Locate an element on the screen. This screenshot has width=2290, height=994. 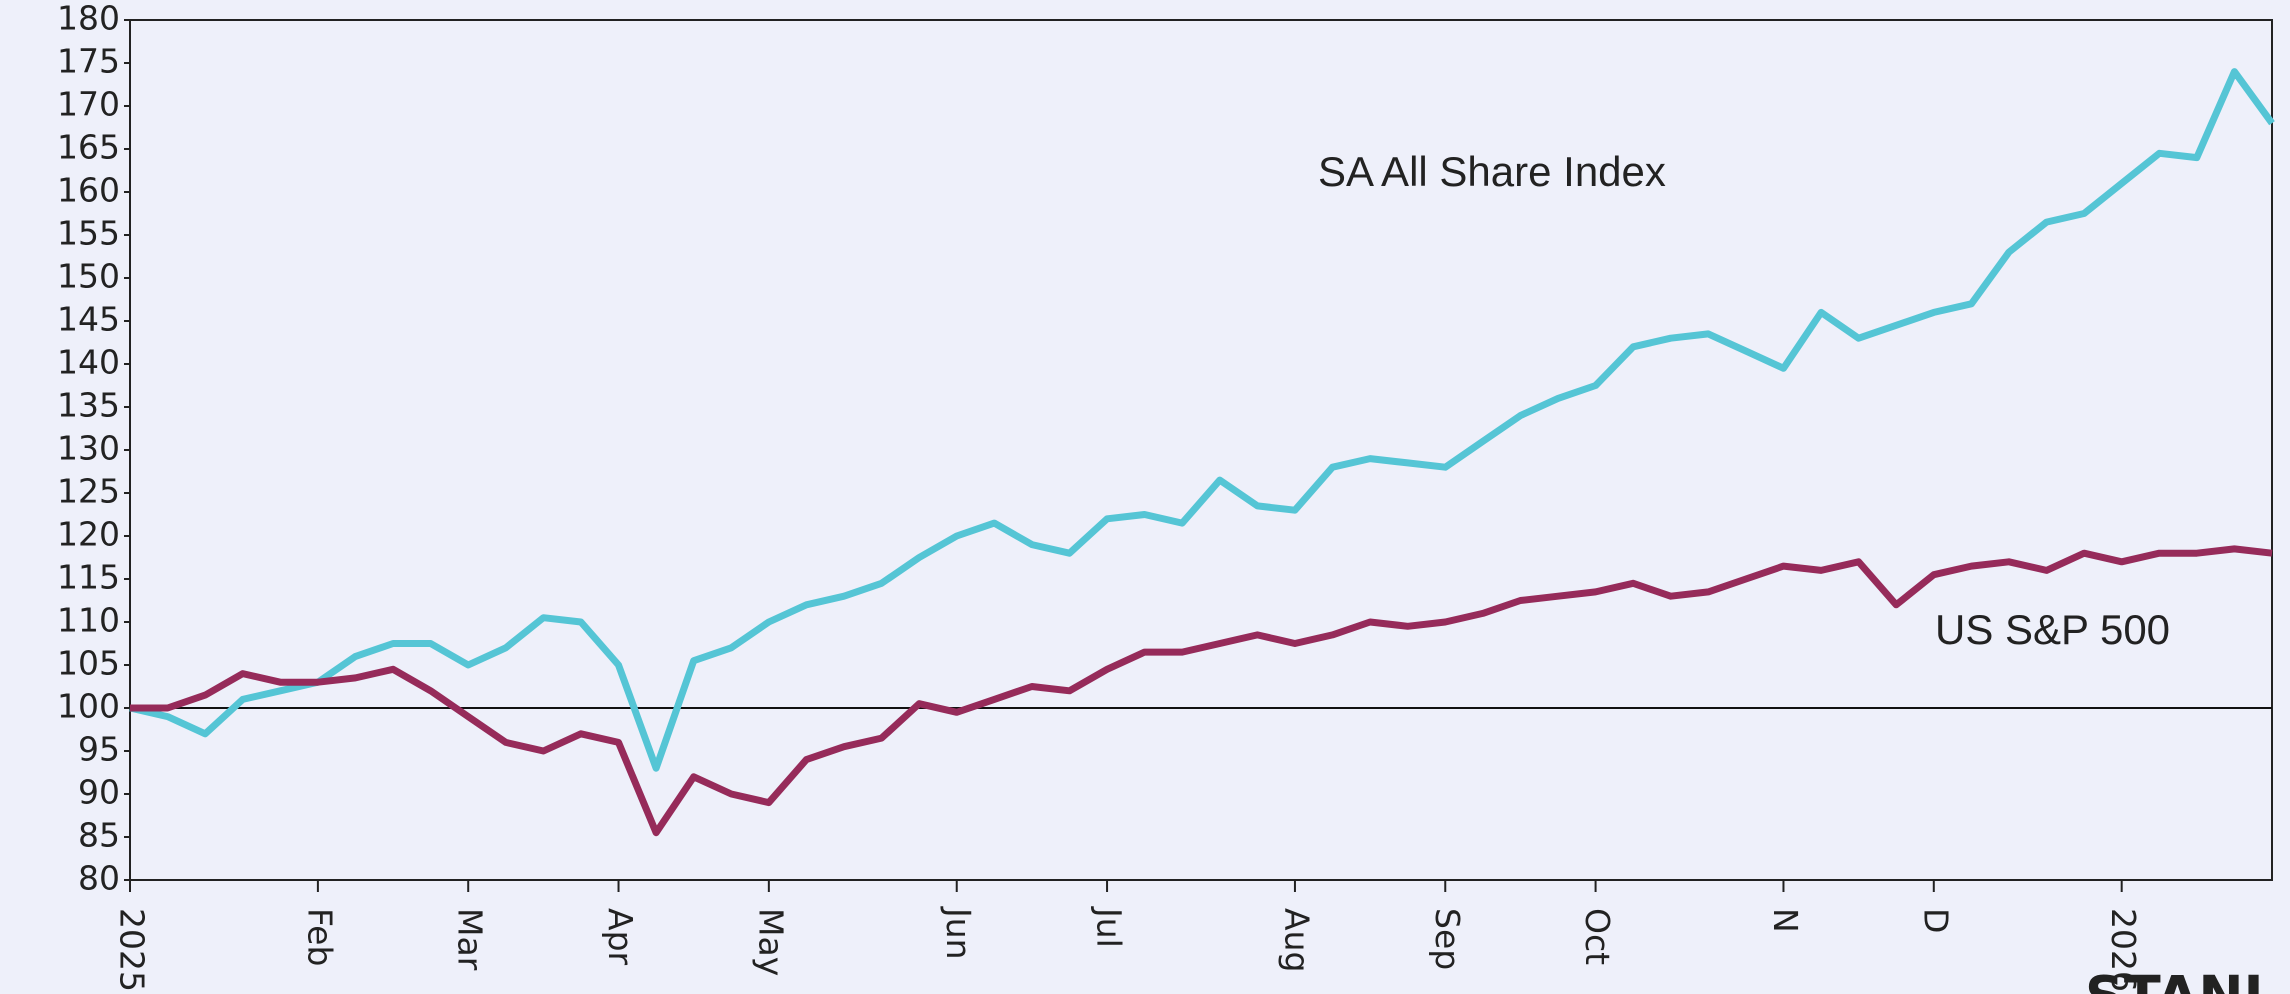
x-tick-label: Mar is located at coordinates (470, 939).